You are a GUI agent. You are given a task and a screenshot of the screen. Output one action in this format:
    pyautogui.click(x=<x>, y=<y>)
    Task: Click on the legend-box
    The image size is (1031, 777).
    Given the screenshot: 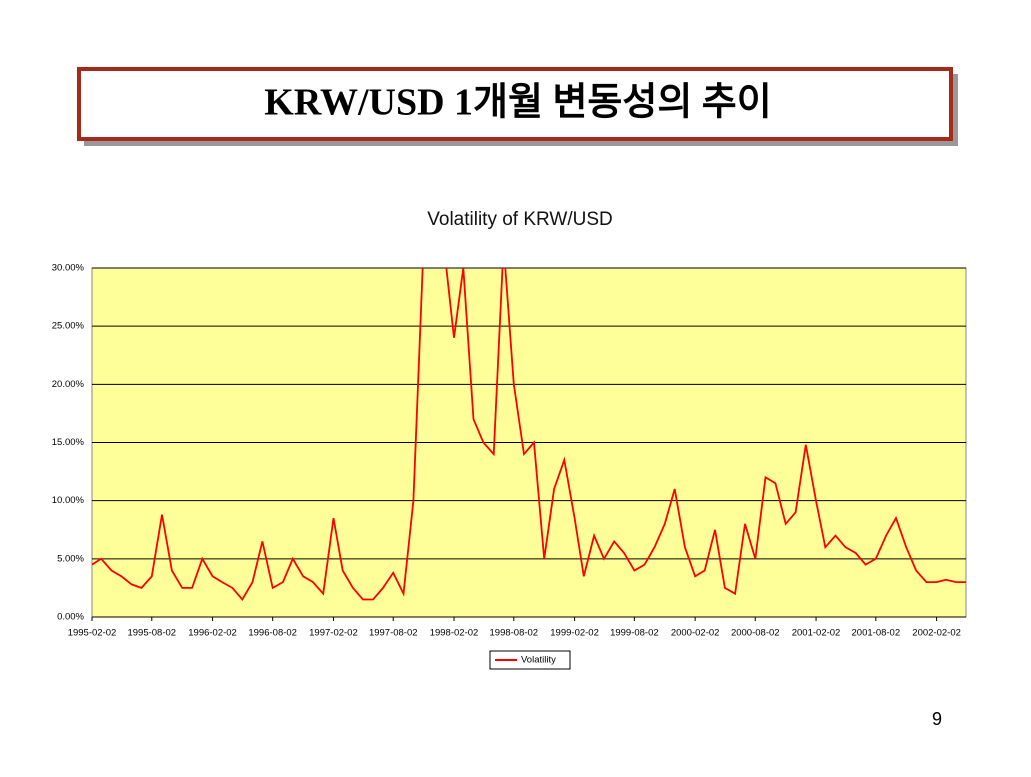 What is the action you would take?
    pyautogui.click(x=530, y=660)
    